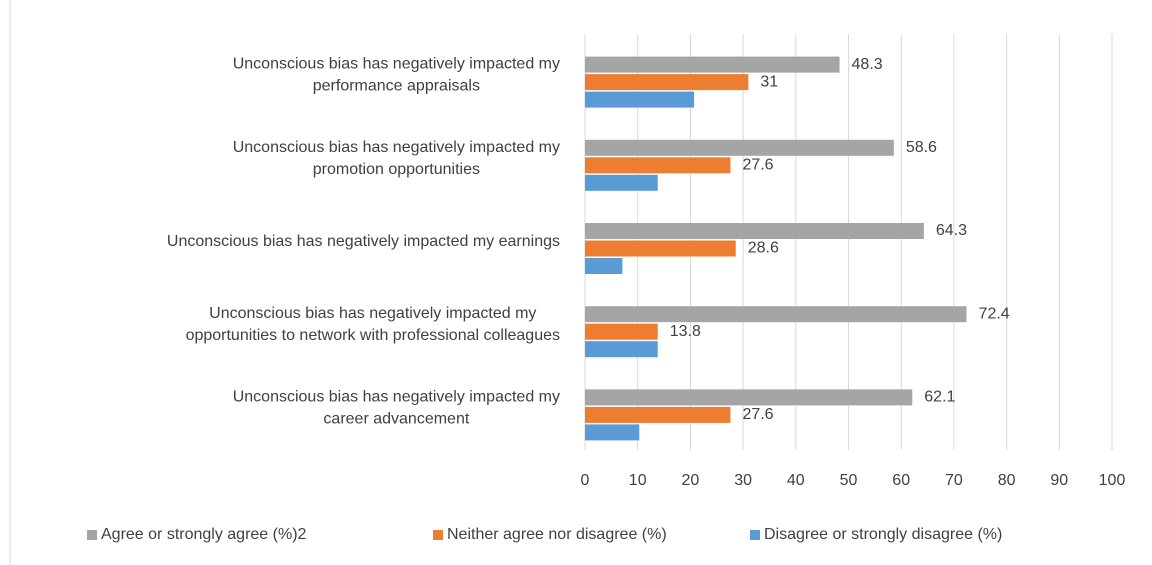 This screenshot has height=565, width=1152. What do you see at coordinates (585, 480) in the screenshot?
I see `x-tick-label: 0` at bounding box center [585, 480].